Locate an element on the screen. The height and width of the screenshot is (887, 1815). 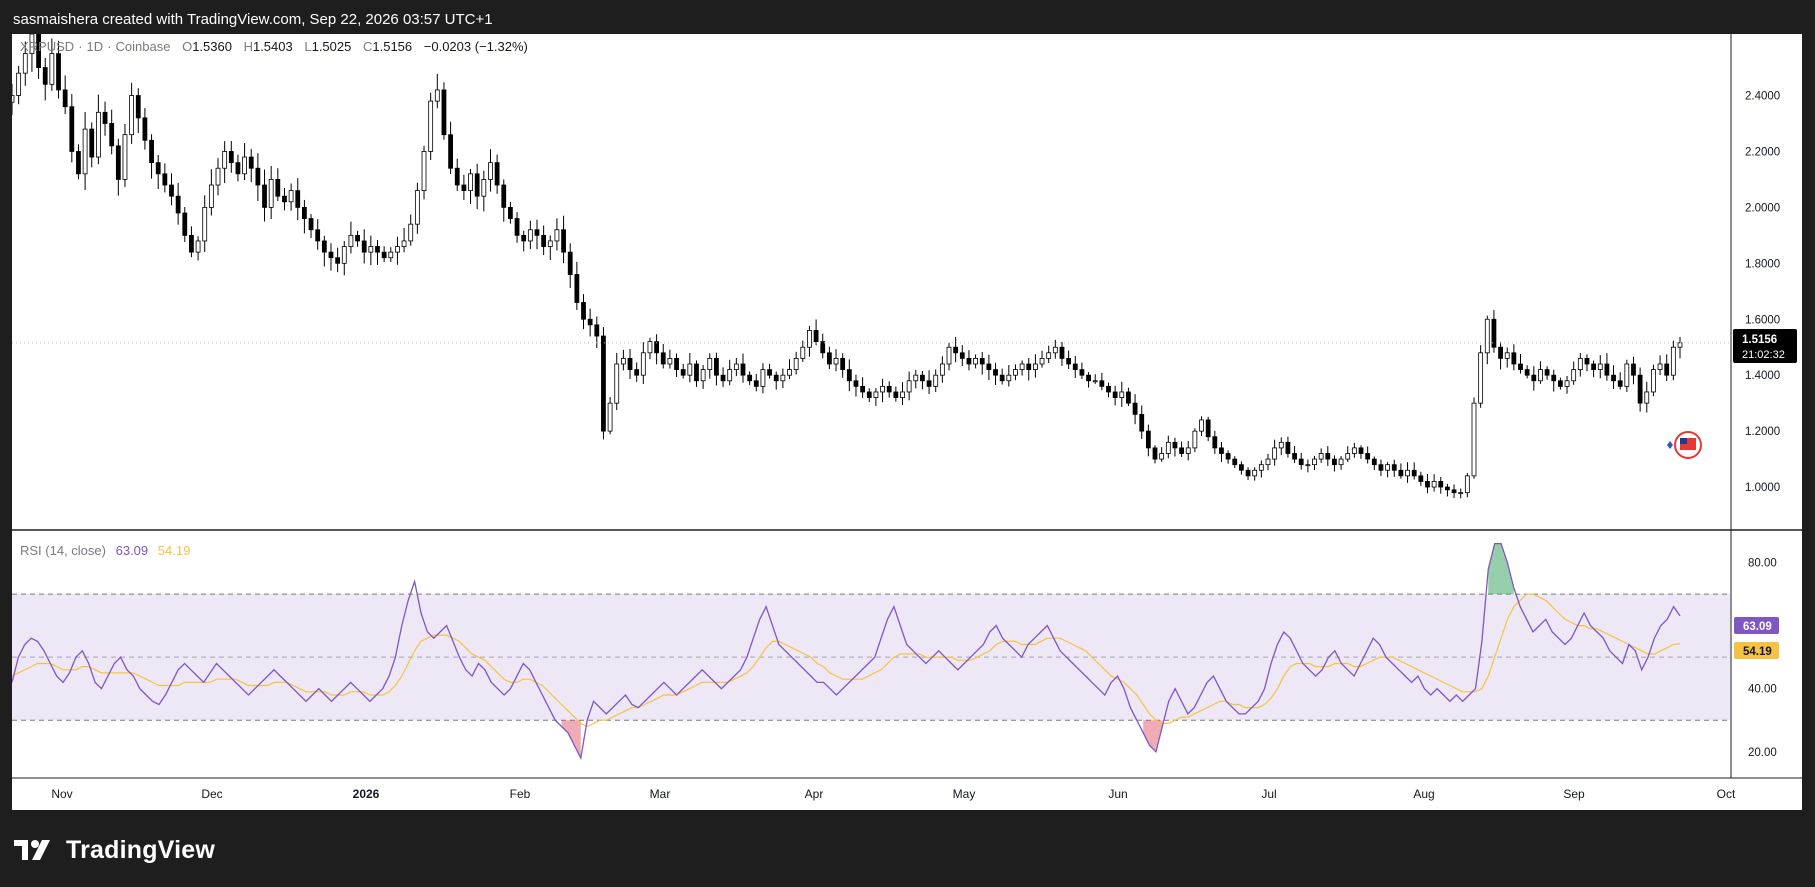
rsi-axis: 80.00 40.00 20.00 is located at coordinates (1762, 658).